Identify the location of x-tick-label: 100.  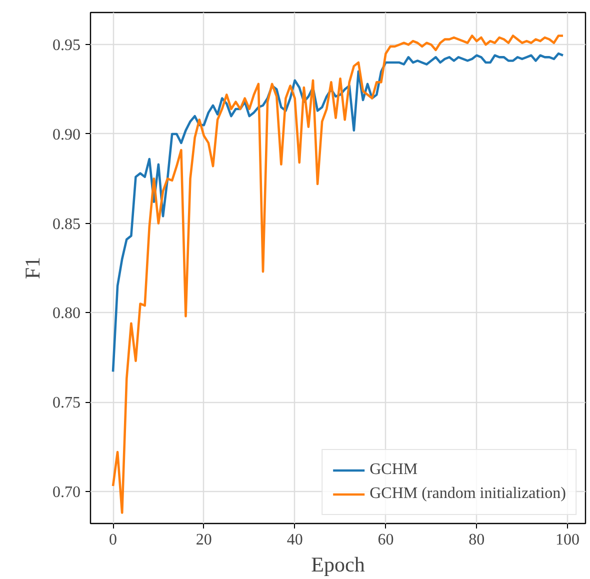
(568, 540).